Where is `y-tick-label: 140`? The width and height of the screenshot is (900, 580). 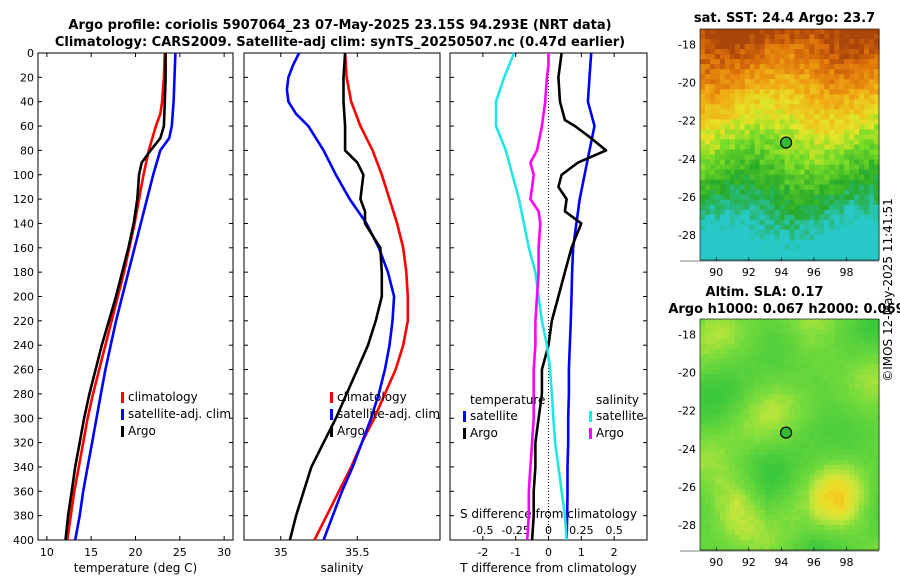
y-tick-label: 140 is located at coordinates (23, 223).